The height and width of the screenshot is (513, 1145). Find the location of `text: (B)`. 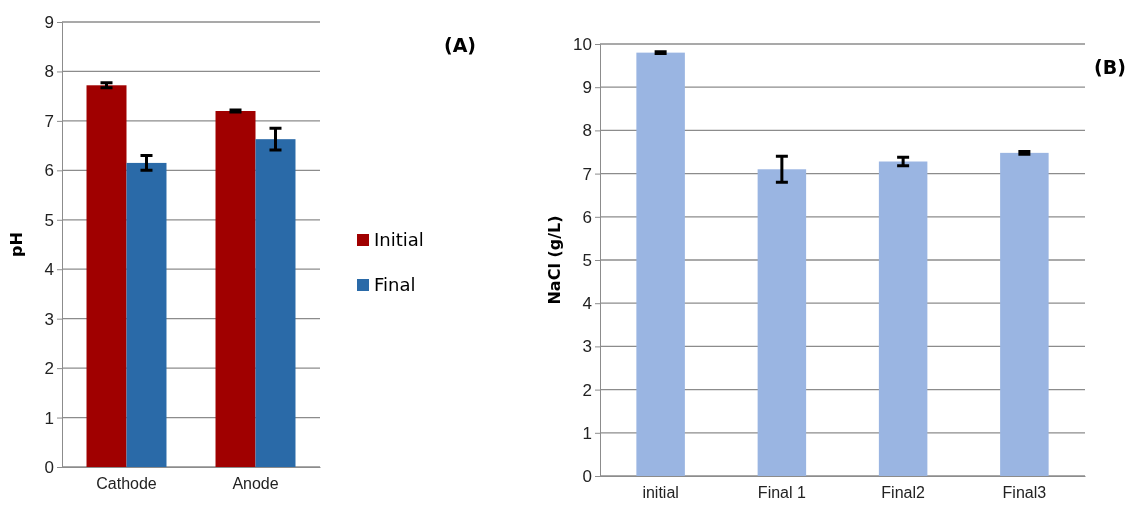

text: (B) is located at coordinates (1110, 67).